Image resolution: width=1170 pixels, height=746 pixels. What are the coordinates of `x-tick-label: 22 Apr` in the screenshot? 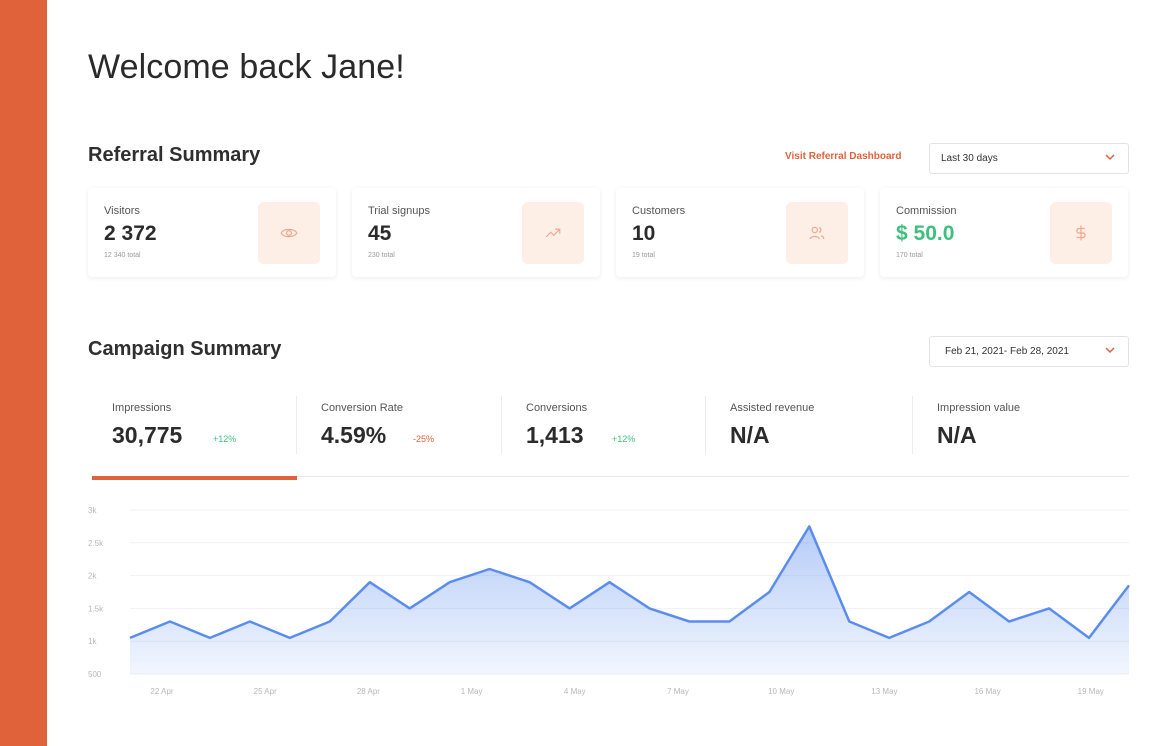 It's located at (161, 691).